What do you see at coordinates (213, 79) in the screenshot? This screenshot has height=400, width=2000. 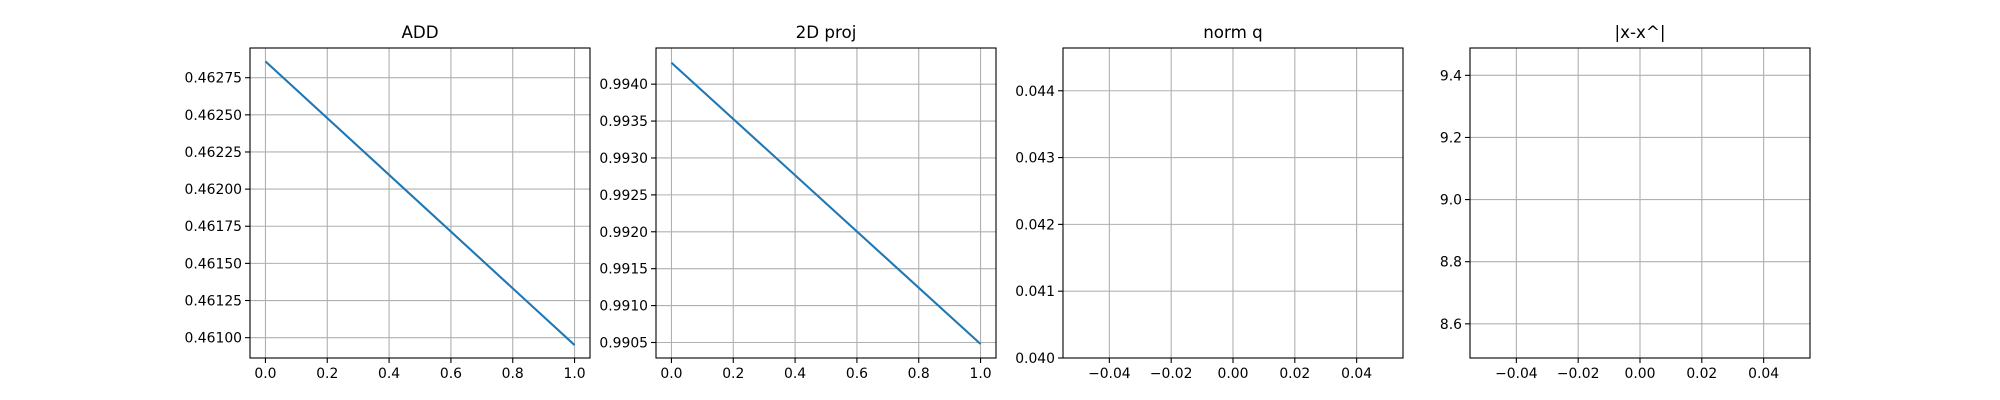 I see `y-tick-label: 0.46275` at bounding box center [213, 79].